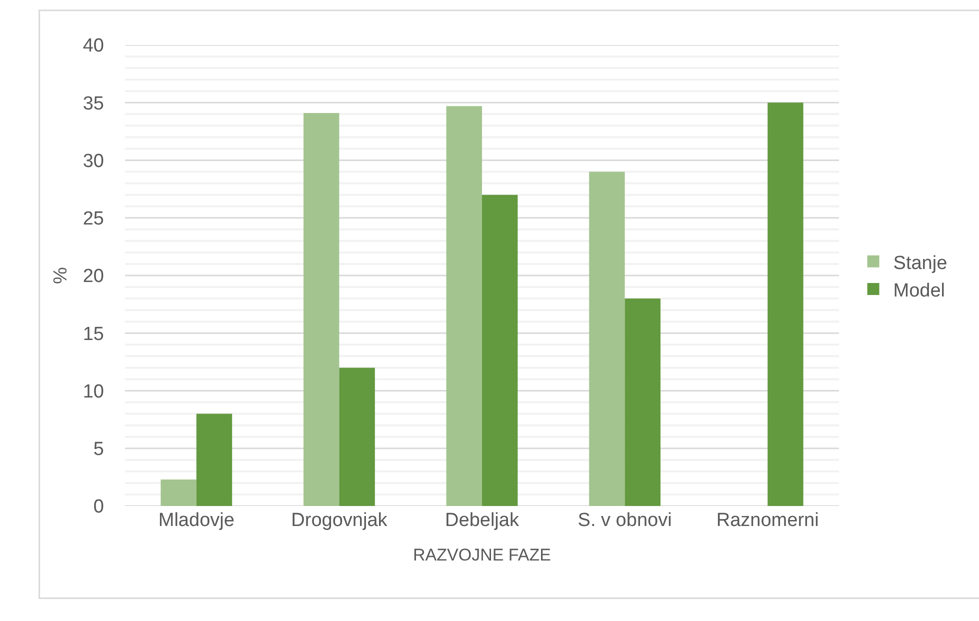 This screenshot has height=621, width=979. I want to click on y-tick-label: 0, so click(98, 507).